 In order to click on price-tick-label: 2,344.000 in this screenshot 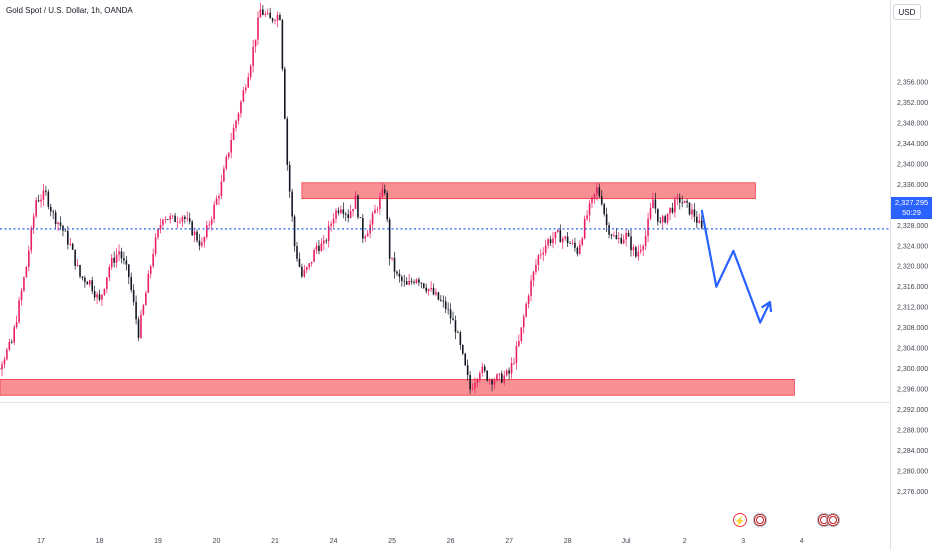, I will do `click(912, 144)`.